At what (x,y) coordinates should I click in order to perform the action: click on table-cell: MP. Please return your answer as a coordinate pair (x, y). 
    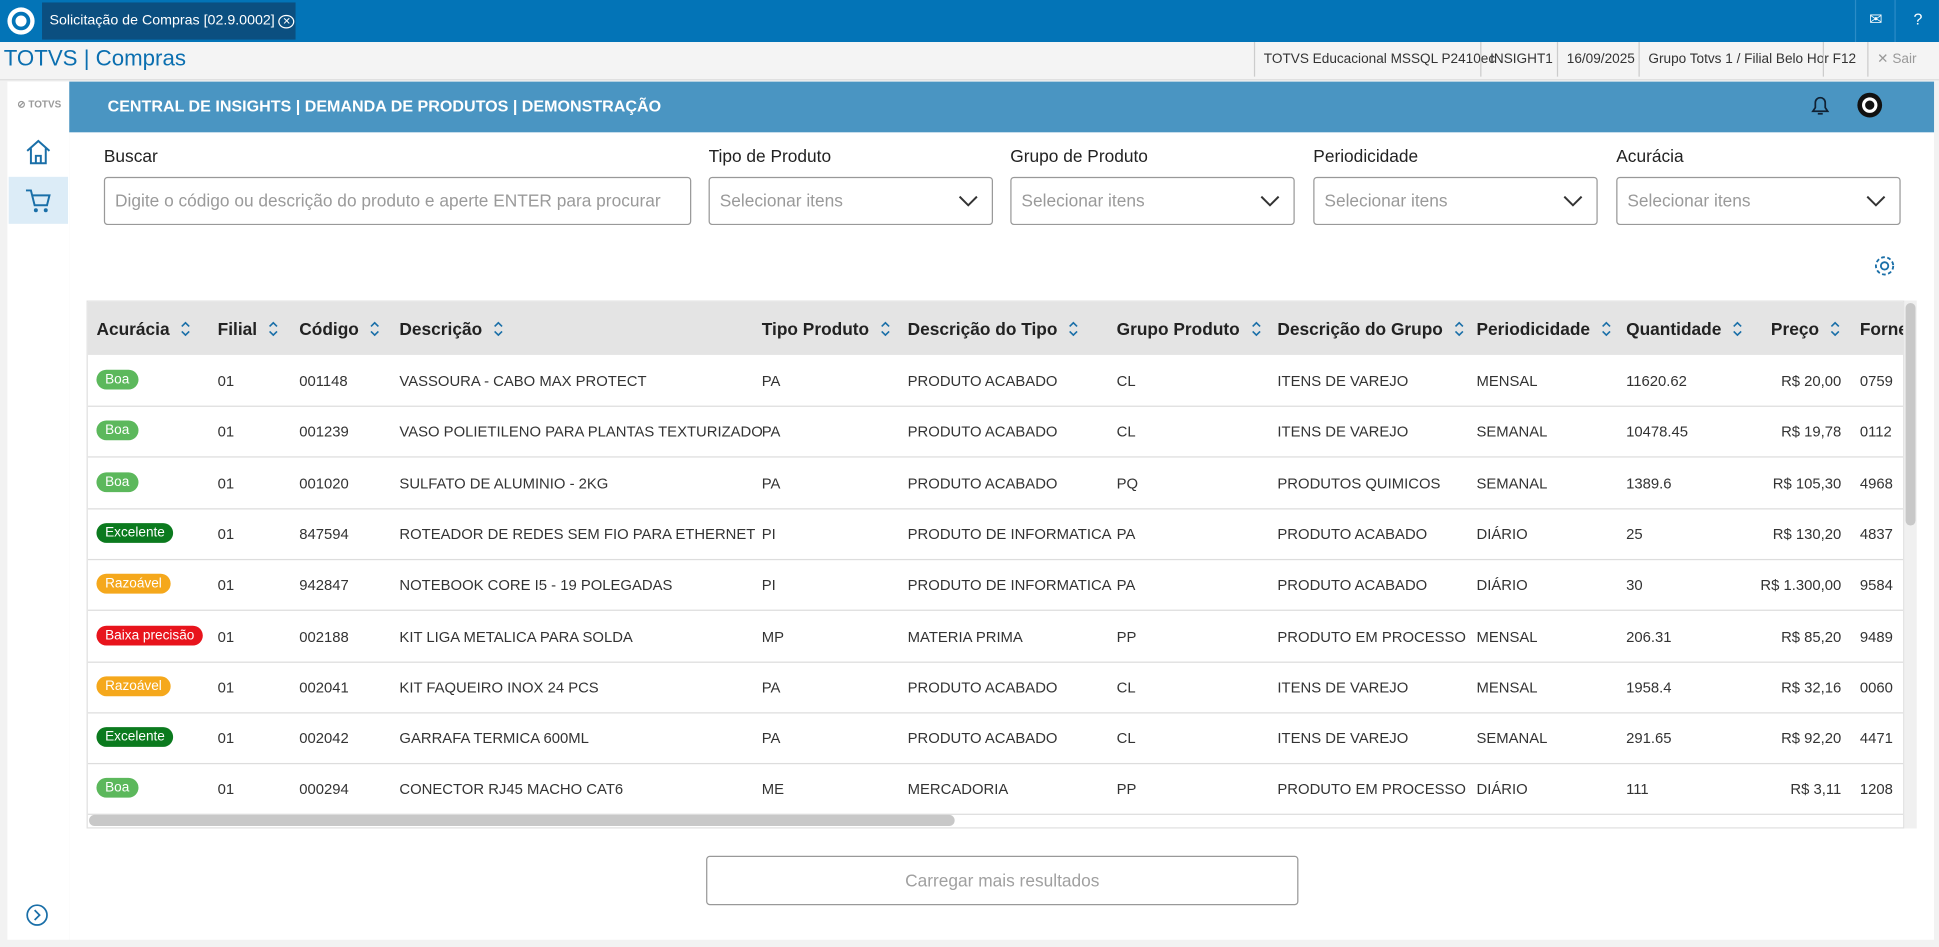
    Looking at the image, I should click on (773, 636).